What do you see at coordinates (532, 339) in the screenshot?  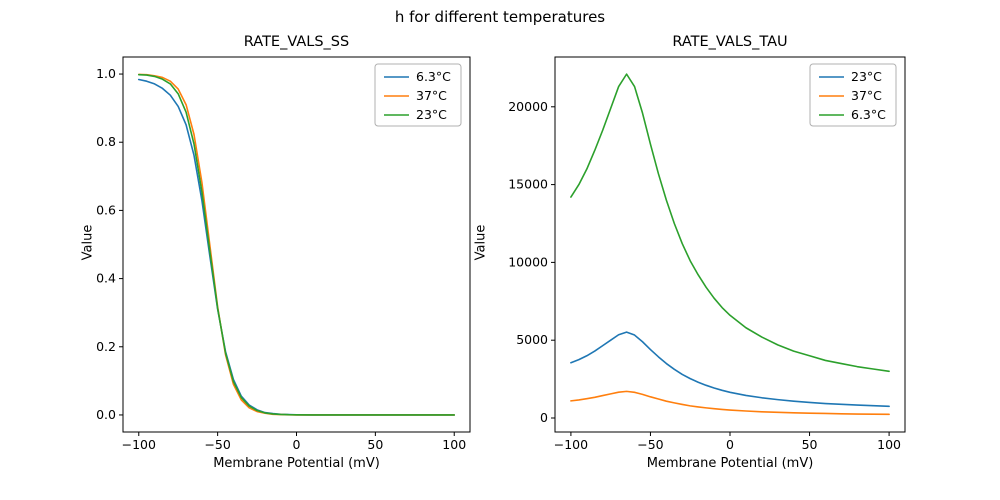 I see `svg-text: 5000` at bounding box center [532, 339].